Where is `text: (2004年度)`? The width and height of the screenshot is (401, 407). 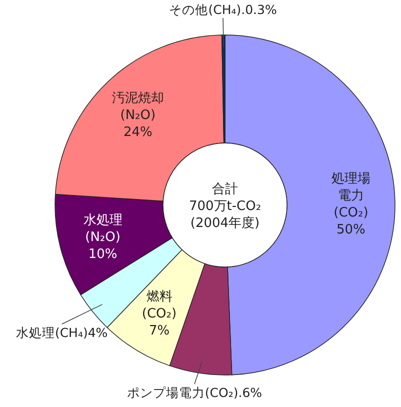
text: (2004年度) is located at coordinates (225, 223).